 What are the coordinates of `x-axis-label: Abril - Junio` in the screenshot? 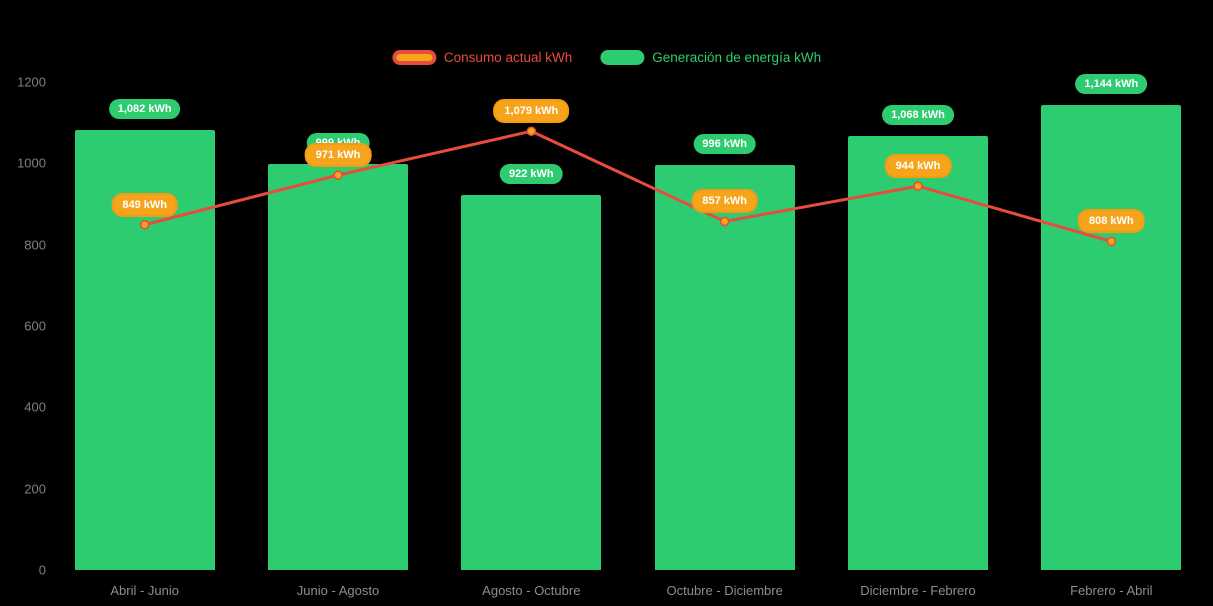 It's located at (144, 590).